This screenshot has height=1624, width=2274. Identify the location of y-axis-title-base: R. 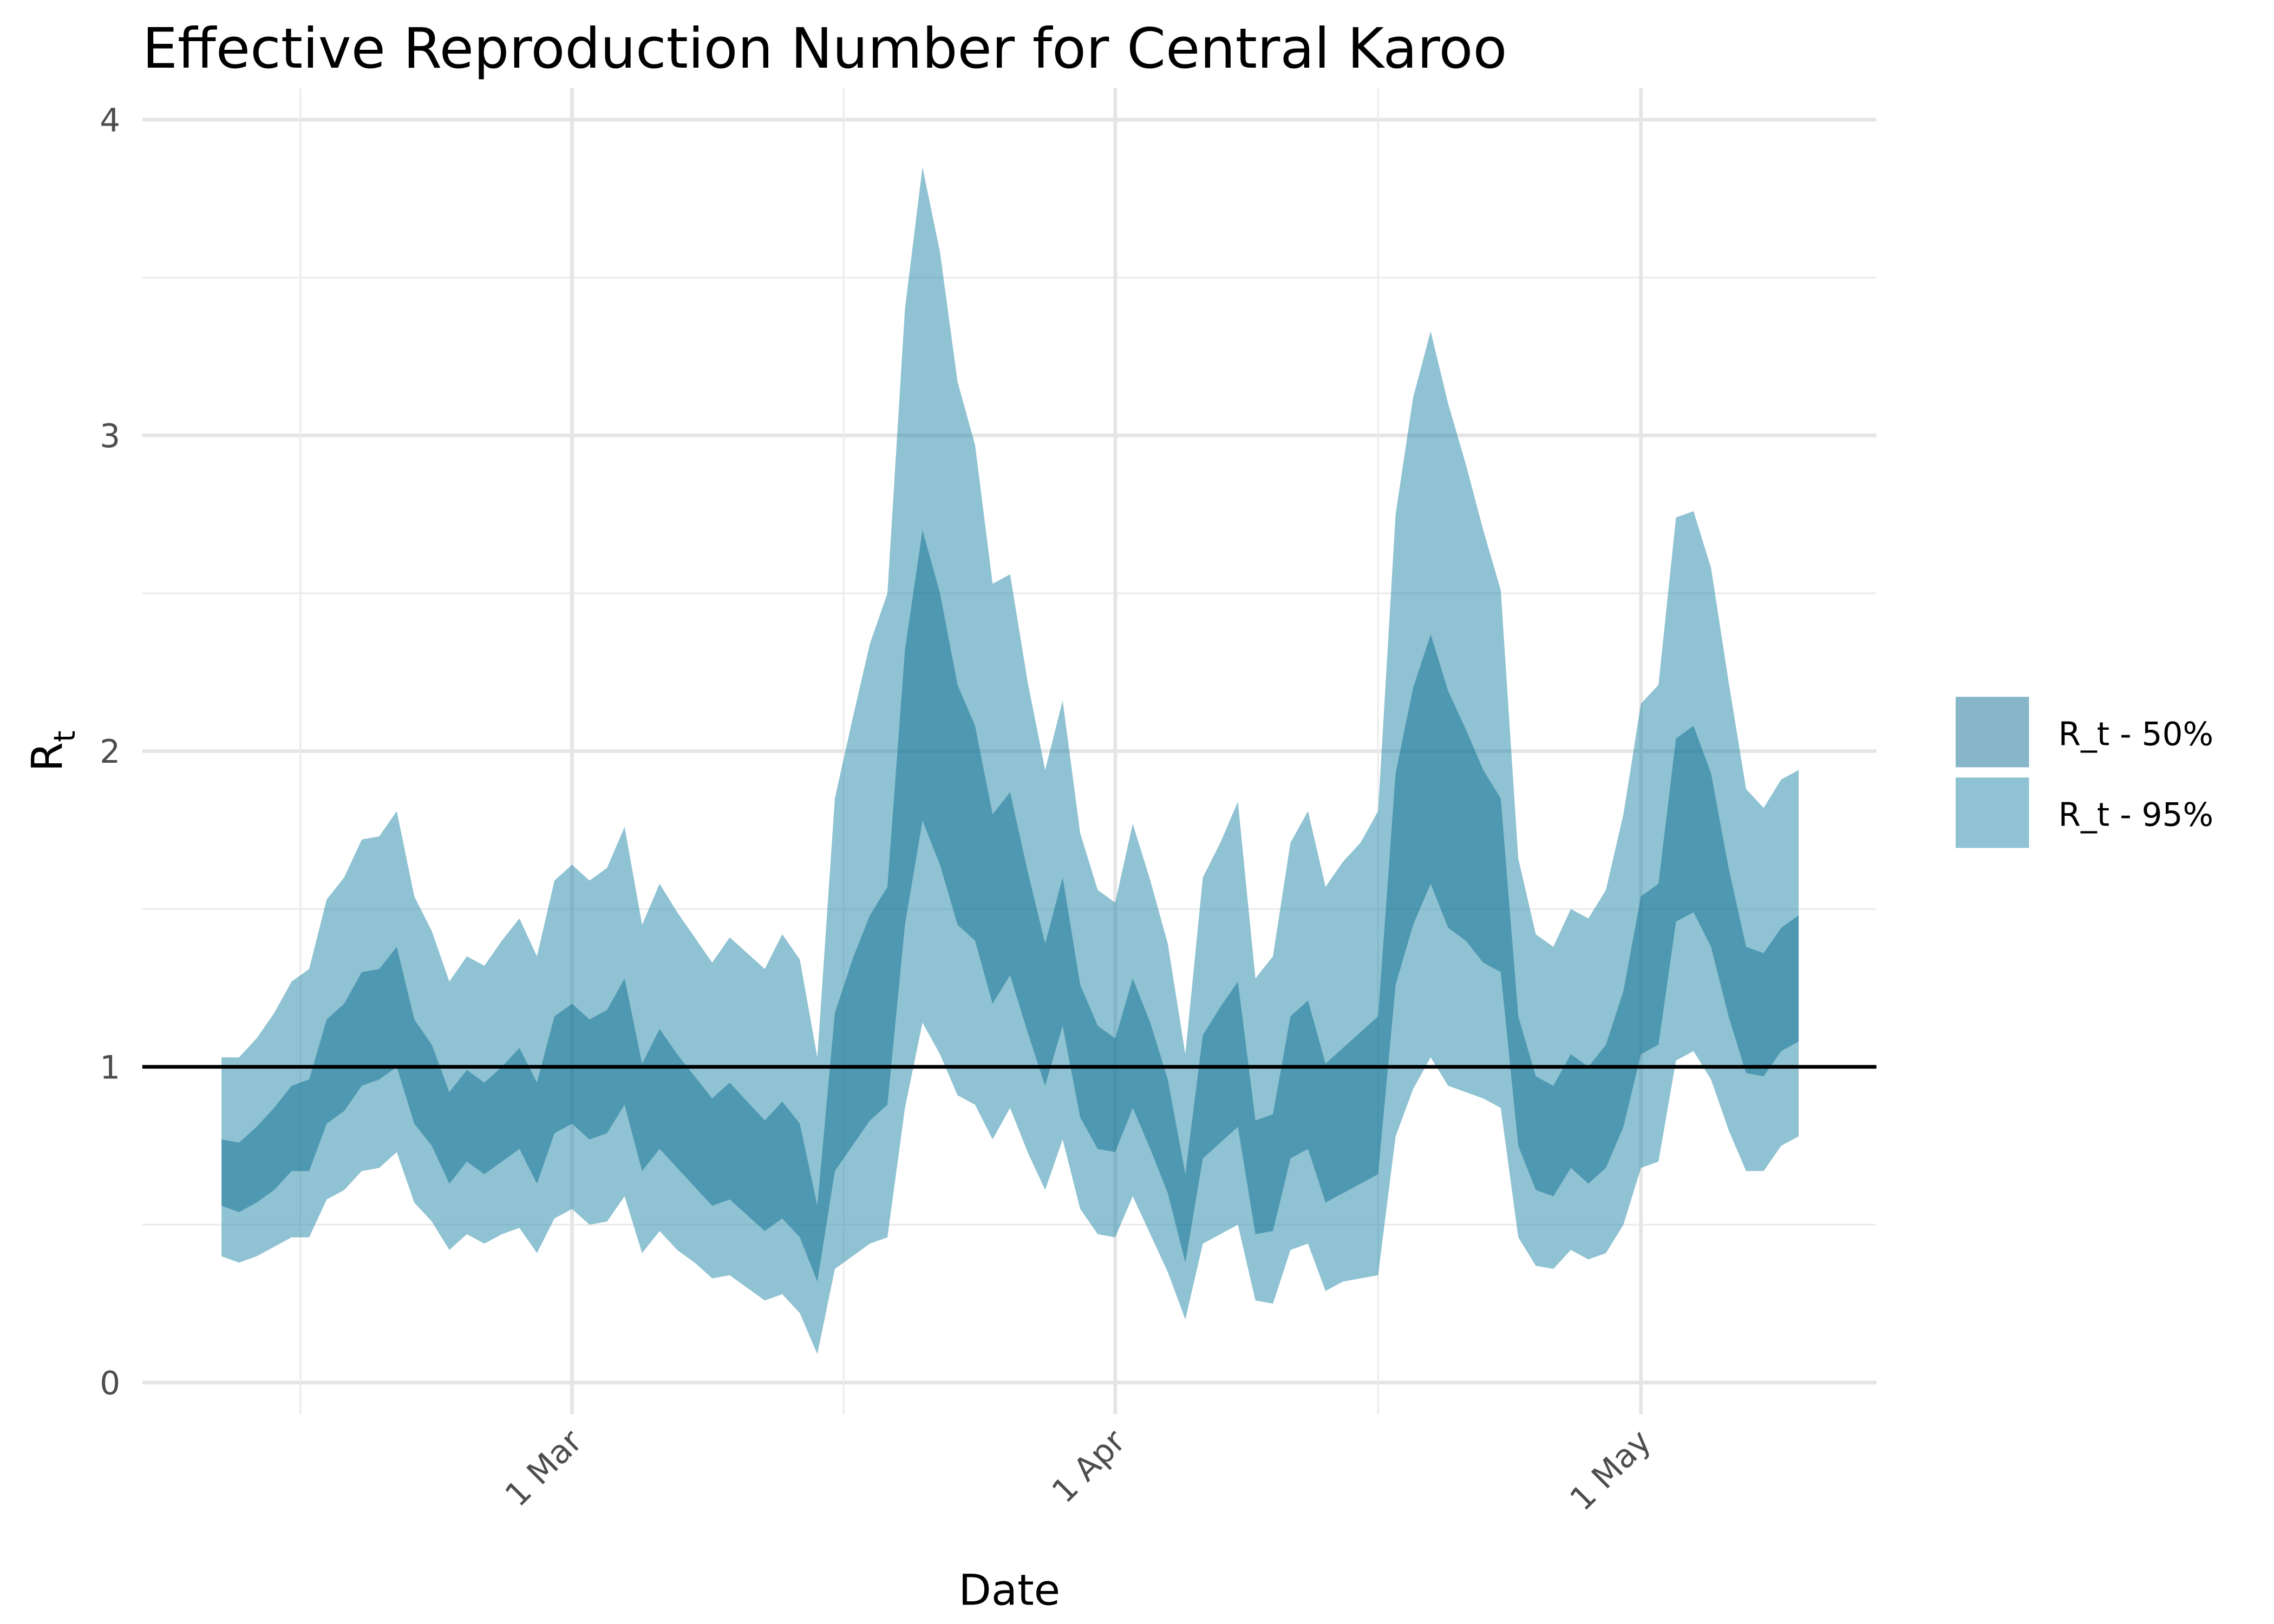
(47, 757).